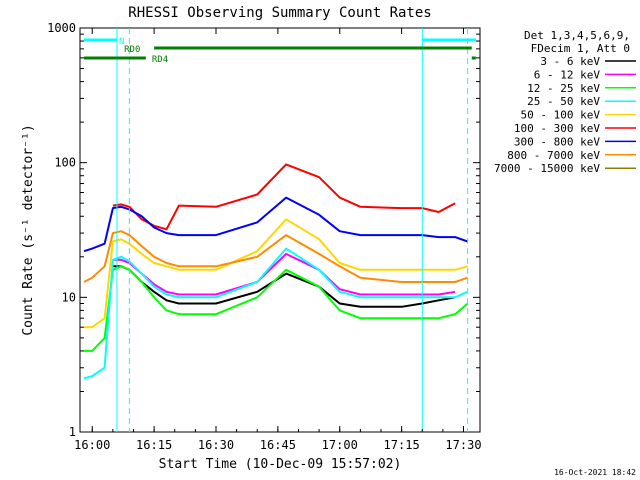  I want to click on annotation-label-3: RD4, so click(160, 60).